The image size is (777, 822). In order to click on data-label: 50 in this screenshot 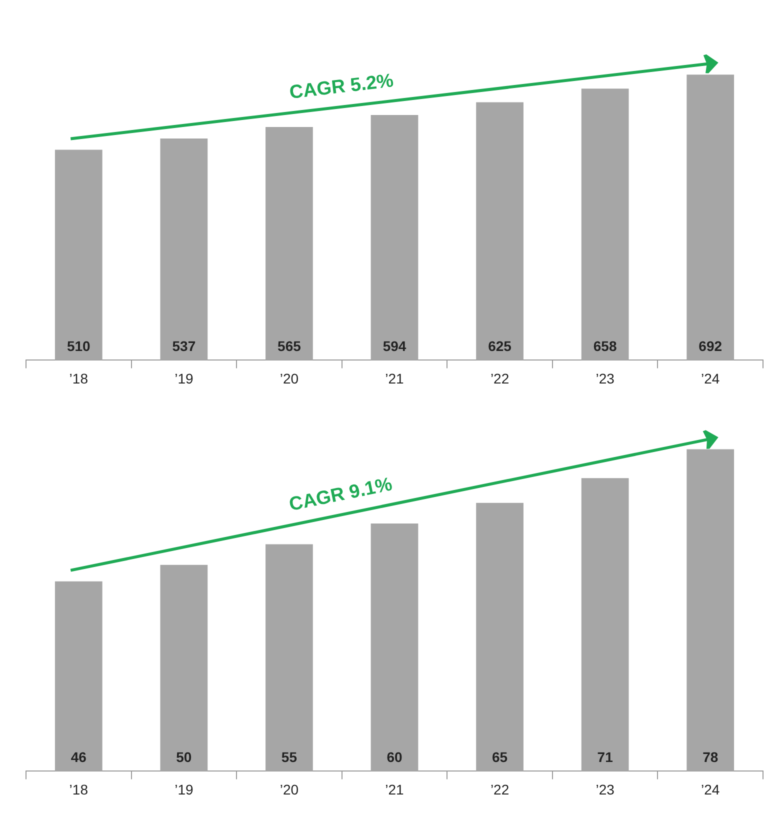, I will do `click(184, 757)`.